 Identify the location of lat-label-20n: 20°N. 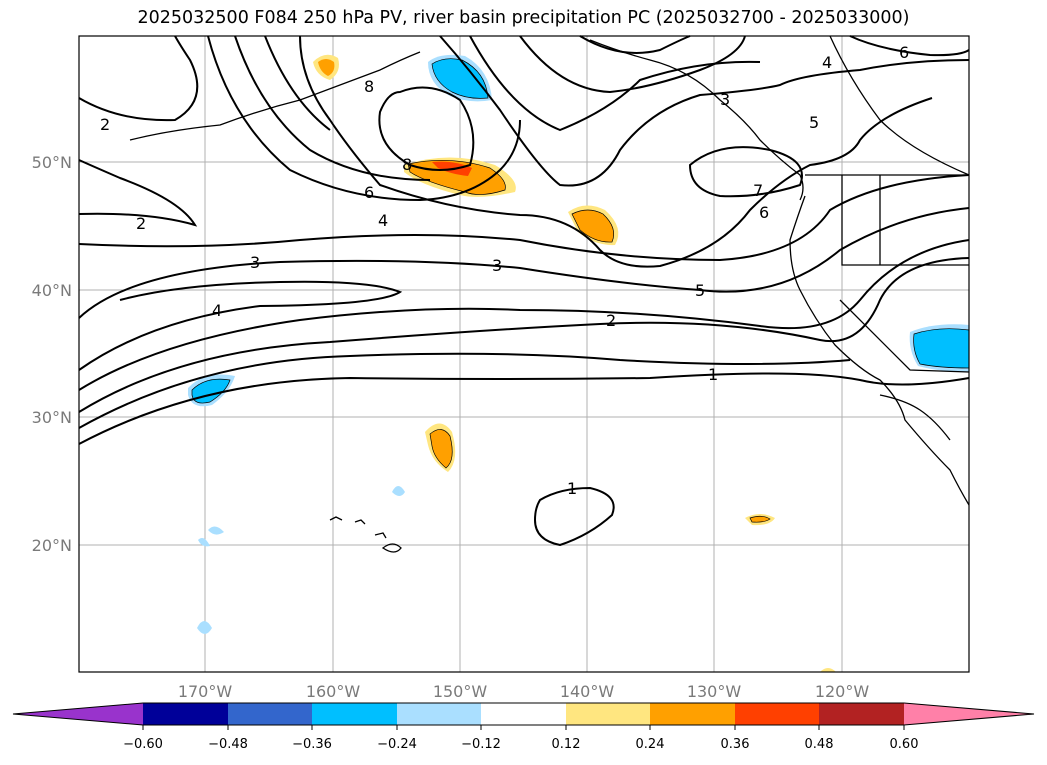
(52, 545).